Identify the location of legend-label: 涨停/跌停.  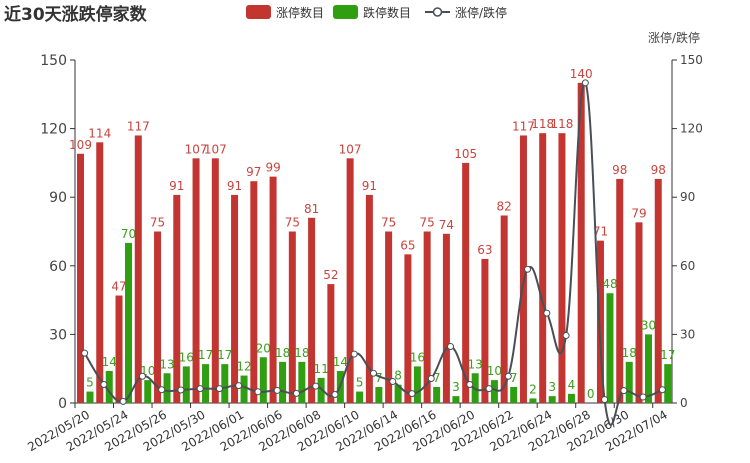
(481, 12).